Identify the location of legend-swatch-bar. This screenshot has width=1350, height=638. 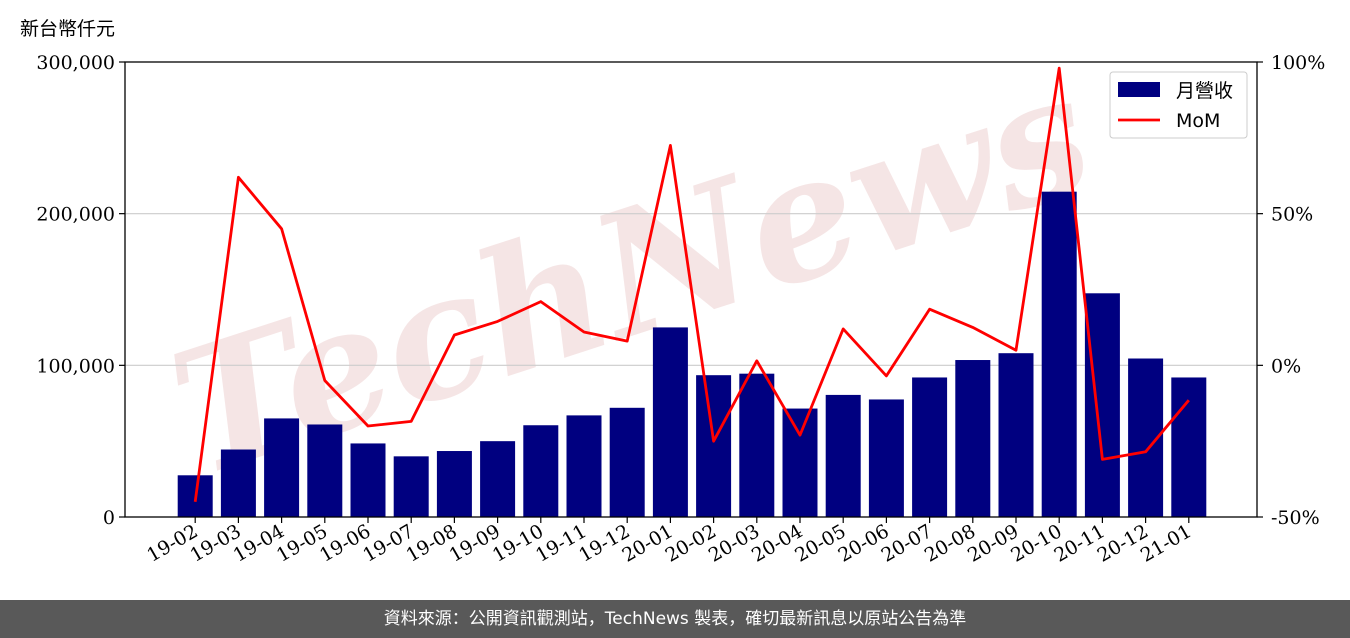
(1139, 89).